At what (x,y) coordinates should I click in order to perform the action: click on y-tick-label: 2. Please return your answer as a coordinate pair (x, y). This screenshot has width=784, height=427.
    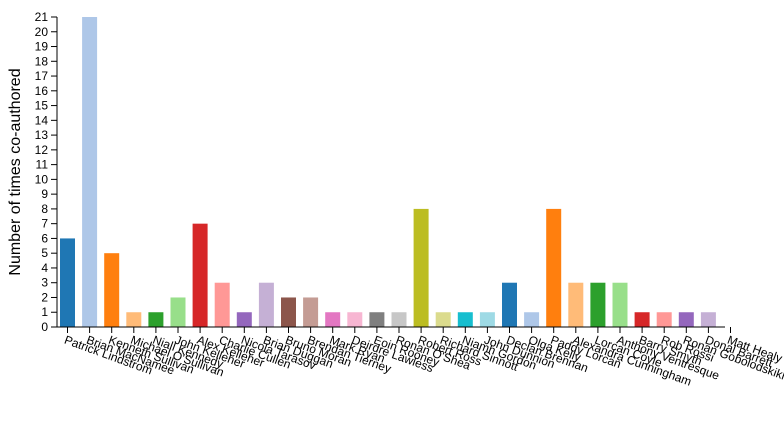
    Looking at the image, I should click on (44, 297).